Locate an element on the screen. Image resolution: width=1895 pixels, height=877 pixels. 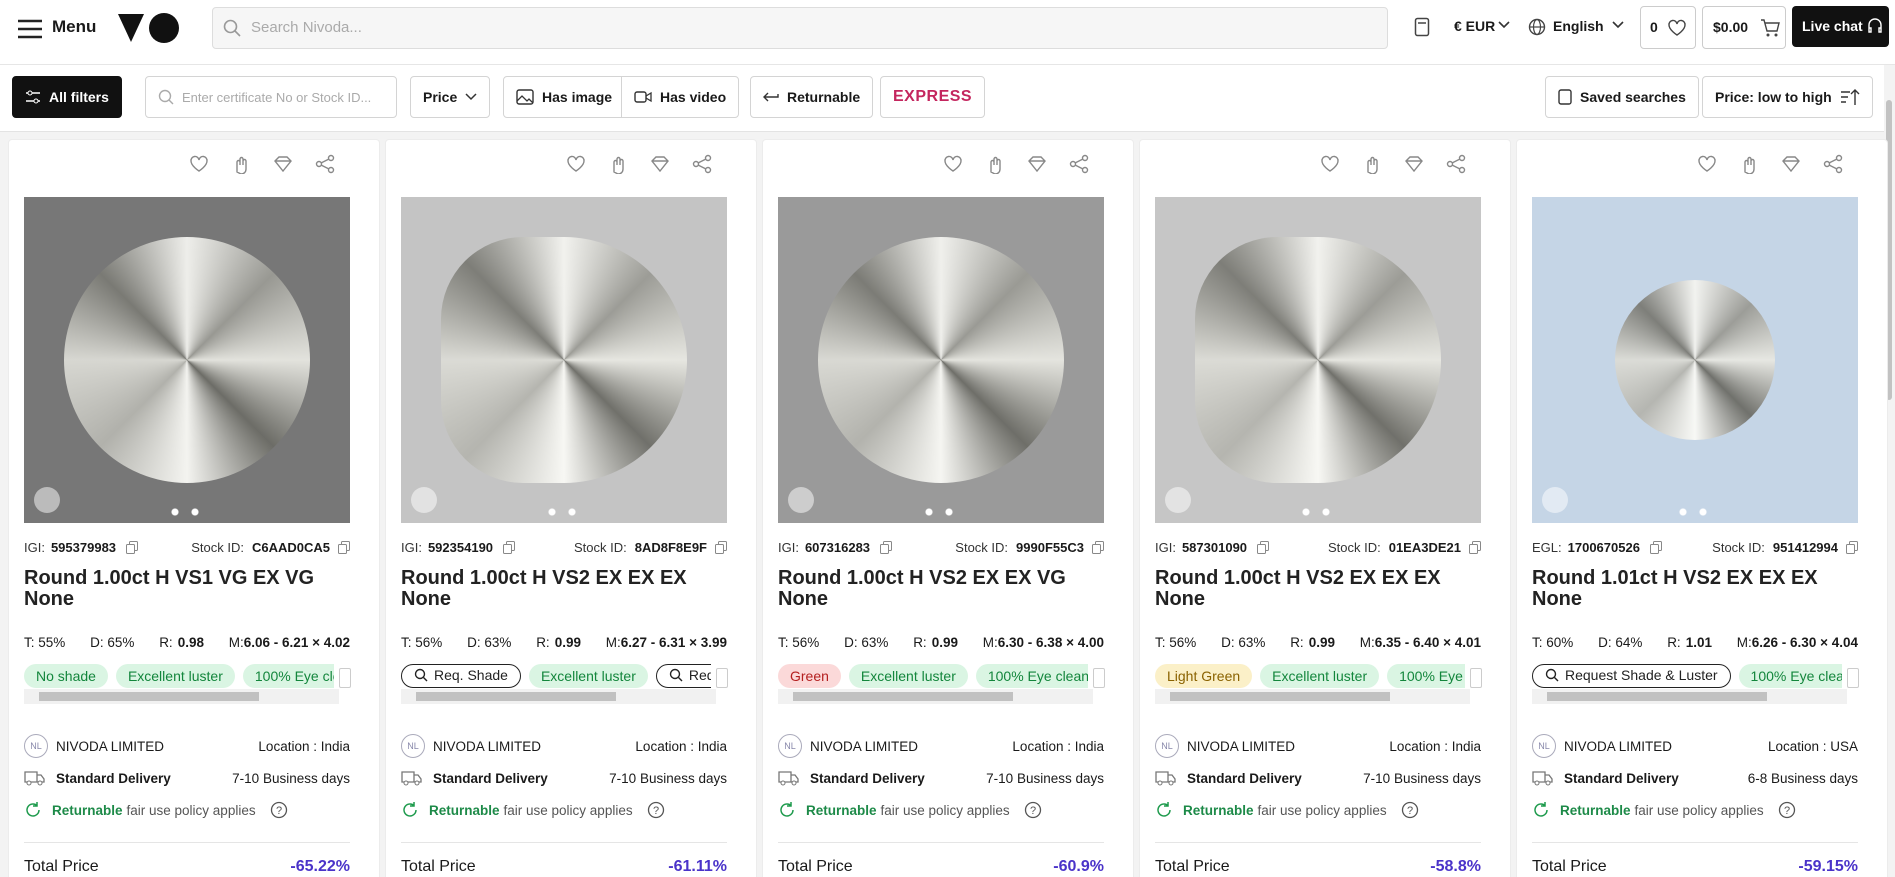
location: Location : India is located at coordinates (1435, 746).